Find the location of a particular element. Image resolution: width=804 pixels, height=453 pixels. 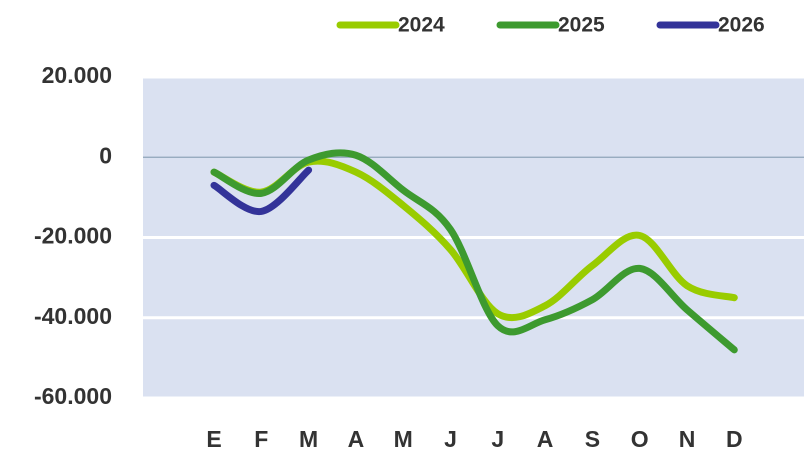

x-tick-label: E is located at coordinates (213, 439).